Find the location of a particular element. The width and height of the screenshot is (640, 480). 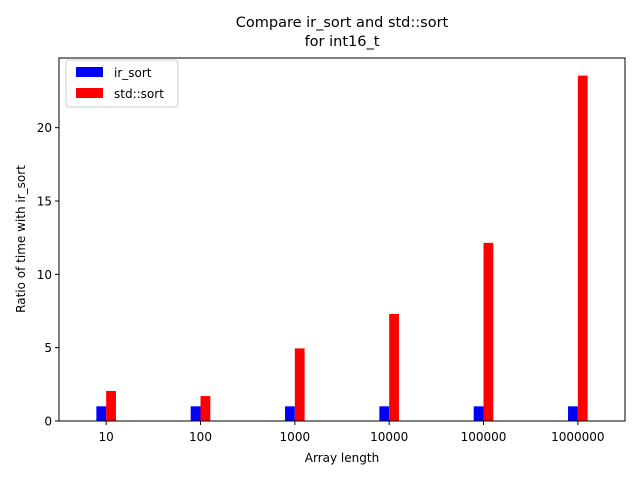

x-tick-label: 100 is located at coordinates (200, 437).